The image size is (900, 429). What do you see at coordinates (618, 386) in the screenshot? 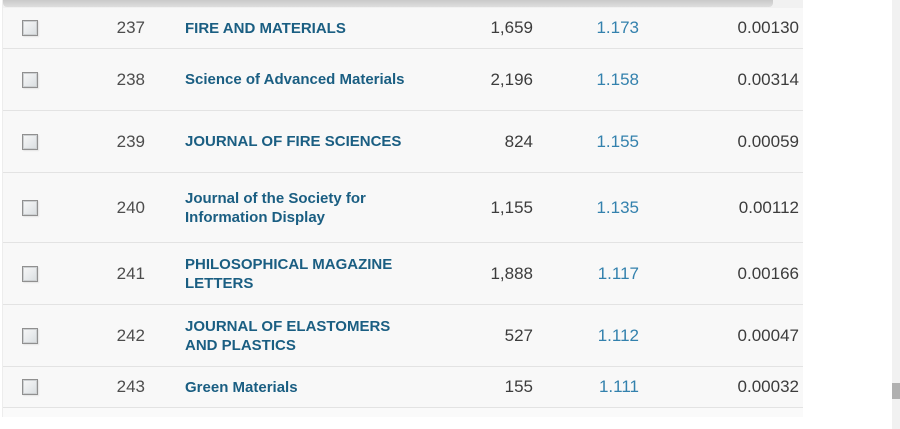
I see `impact-factor-link: 1.111` at bounding box center [618, 386].